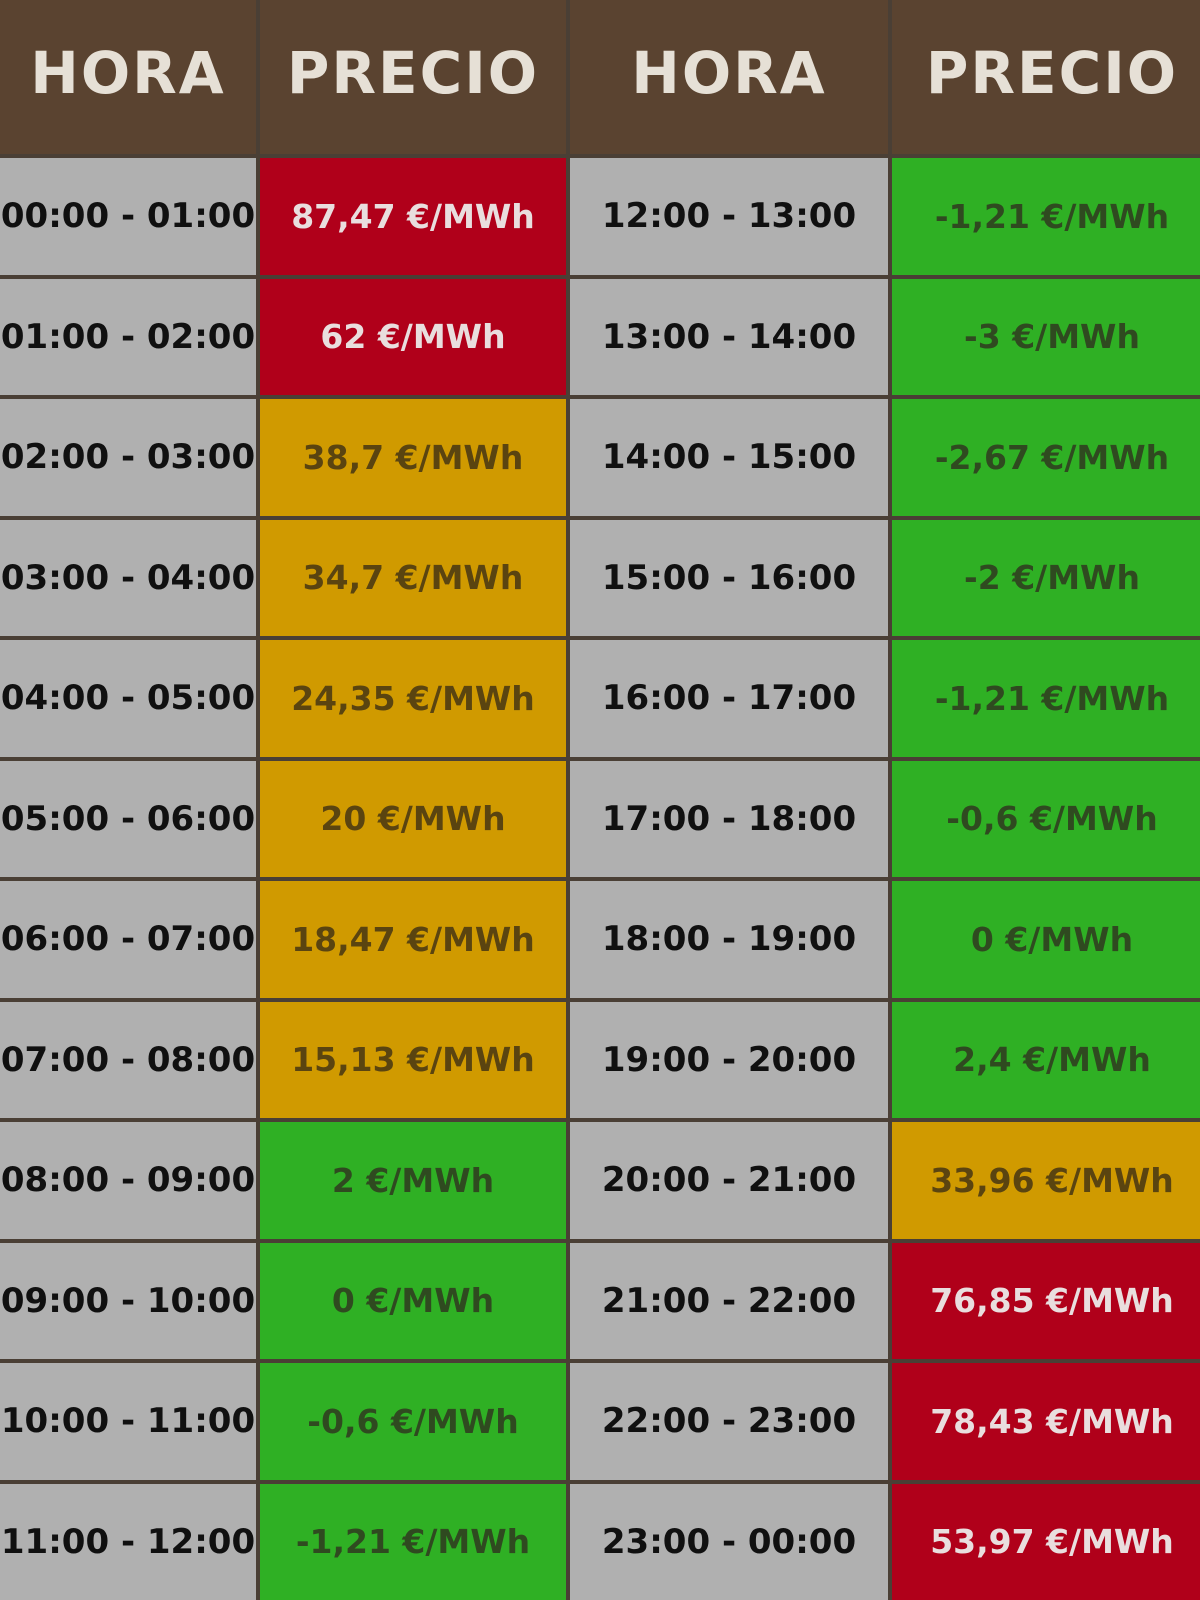 This screenshot has height=1600, width=1200. Describe the element at coordinates (413, 216) in the screenshot. I see `left-price-cell: 87,47 €/MWh` at that location.